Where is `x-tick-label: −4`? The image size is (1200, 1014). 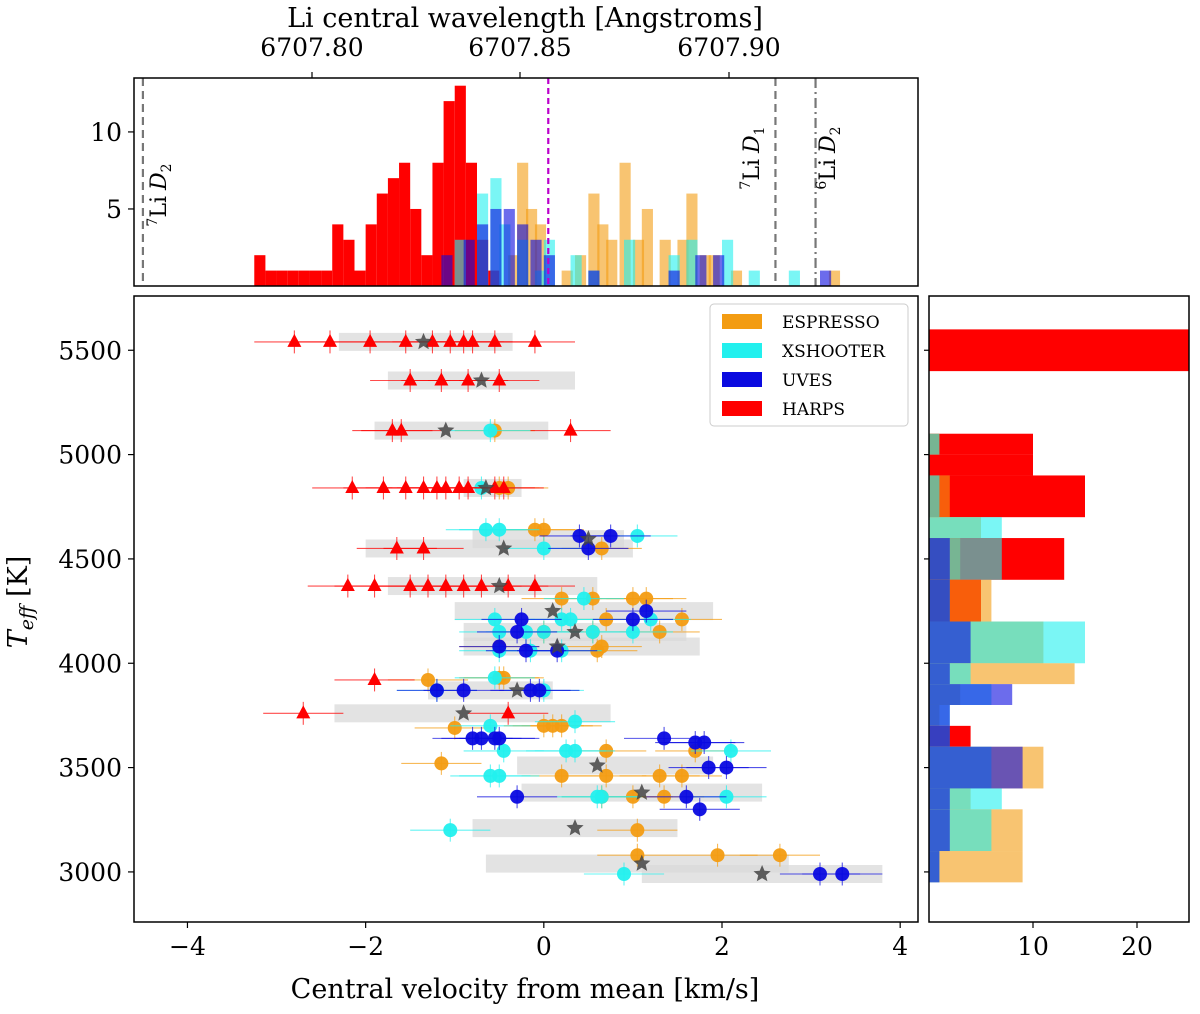
x-tick-label: −4 is located at coordinates (187, 946).